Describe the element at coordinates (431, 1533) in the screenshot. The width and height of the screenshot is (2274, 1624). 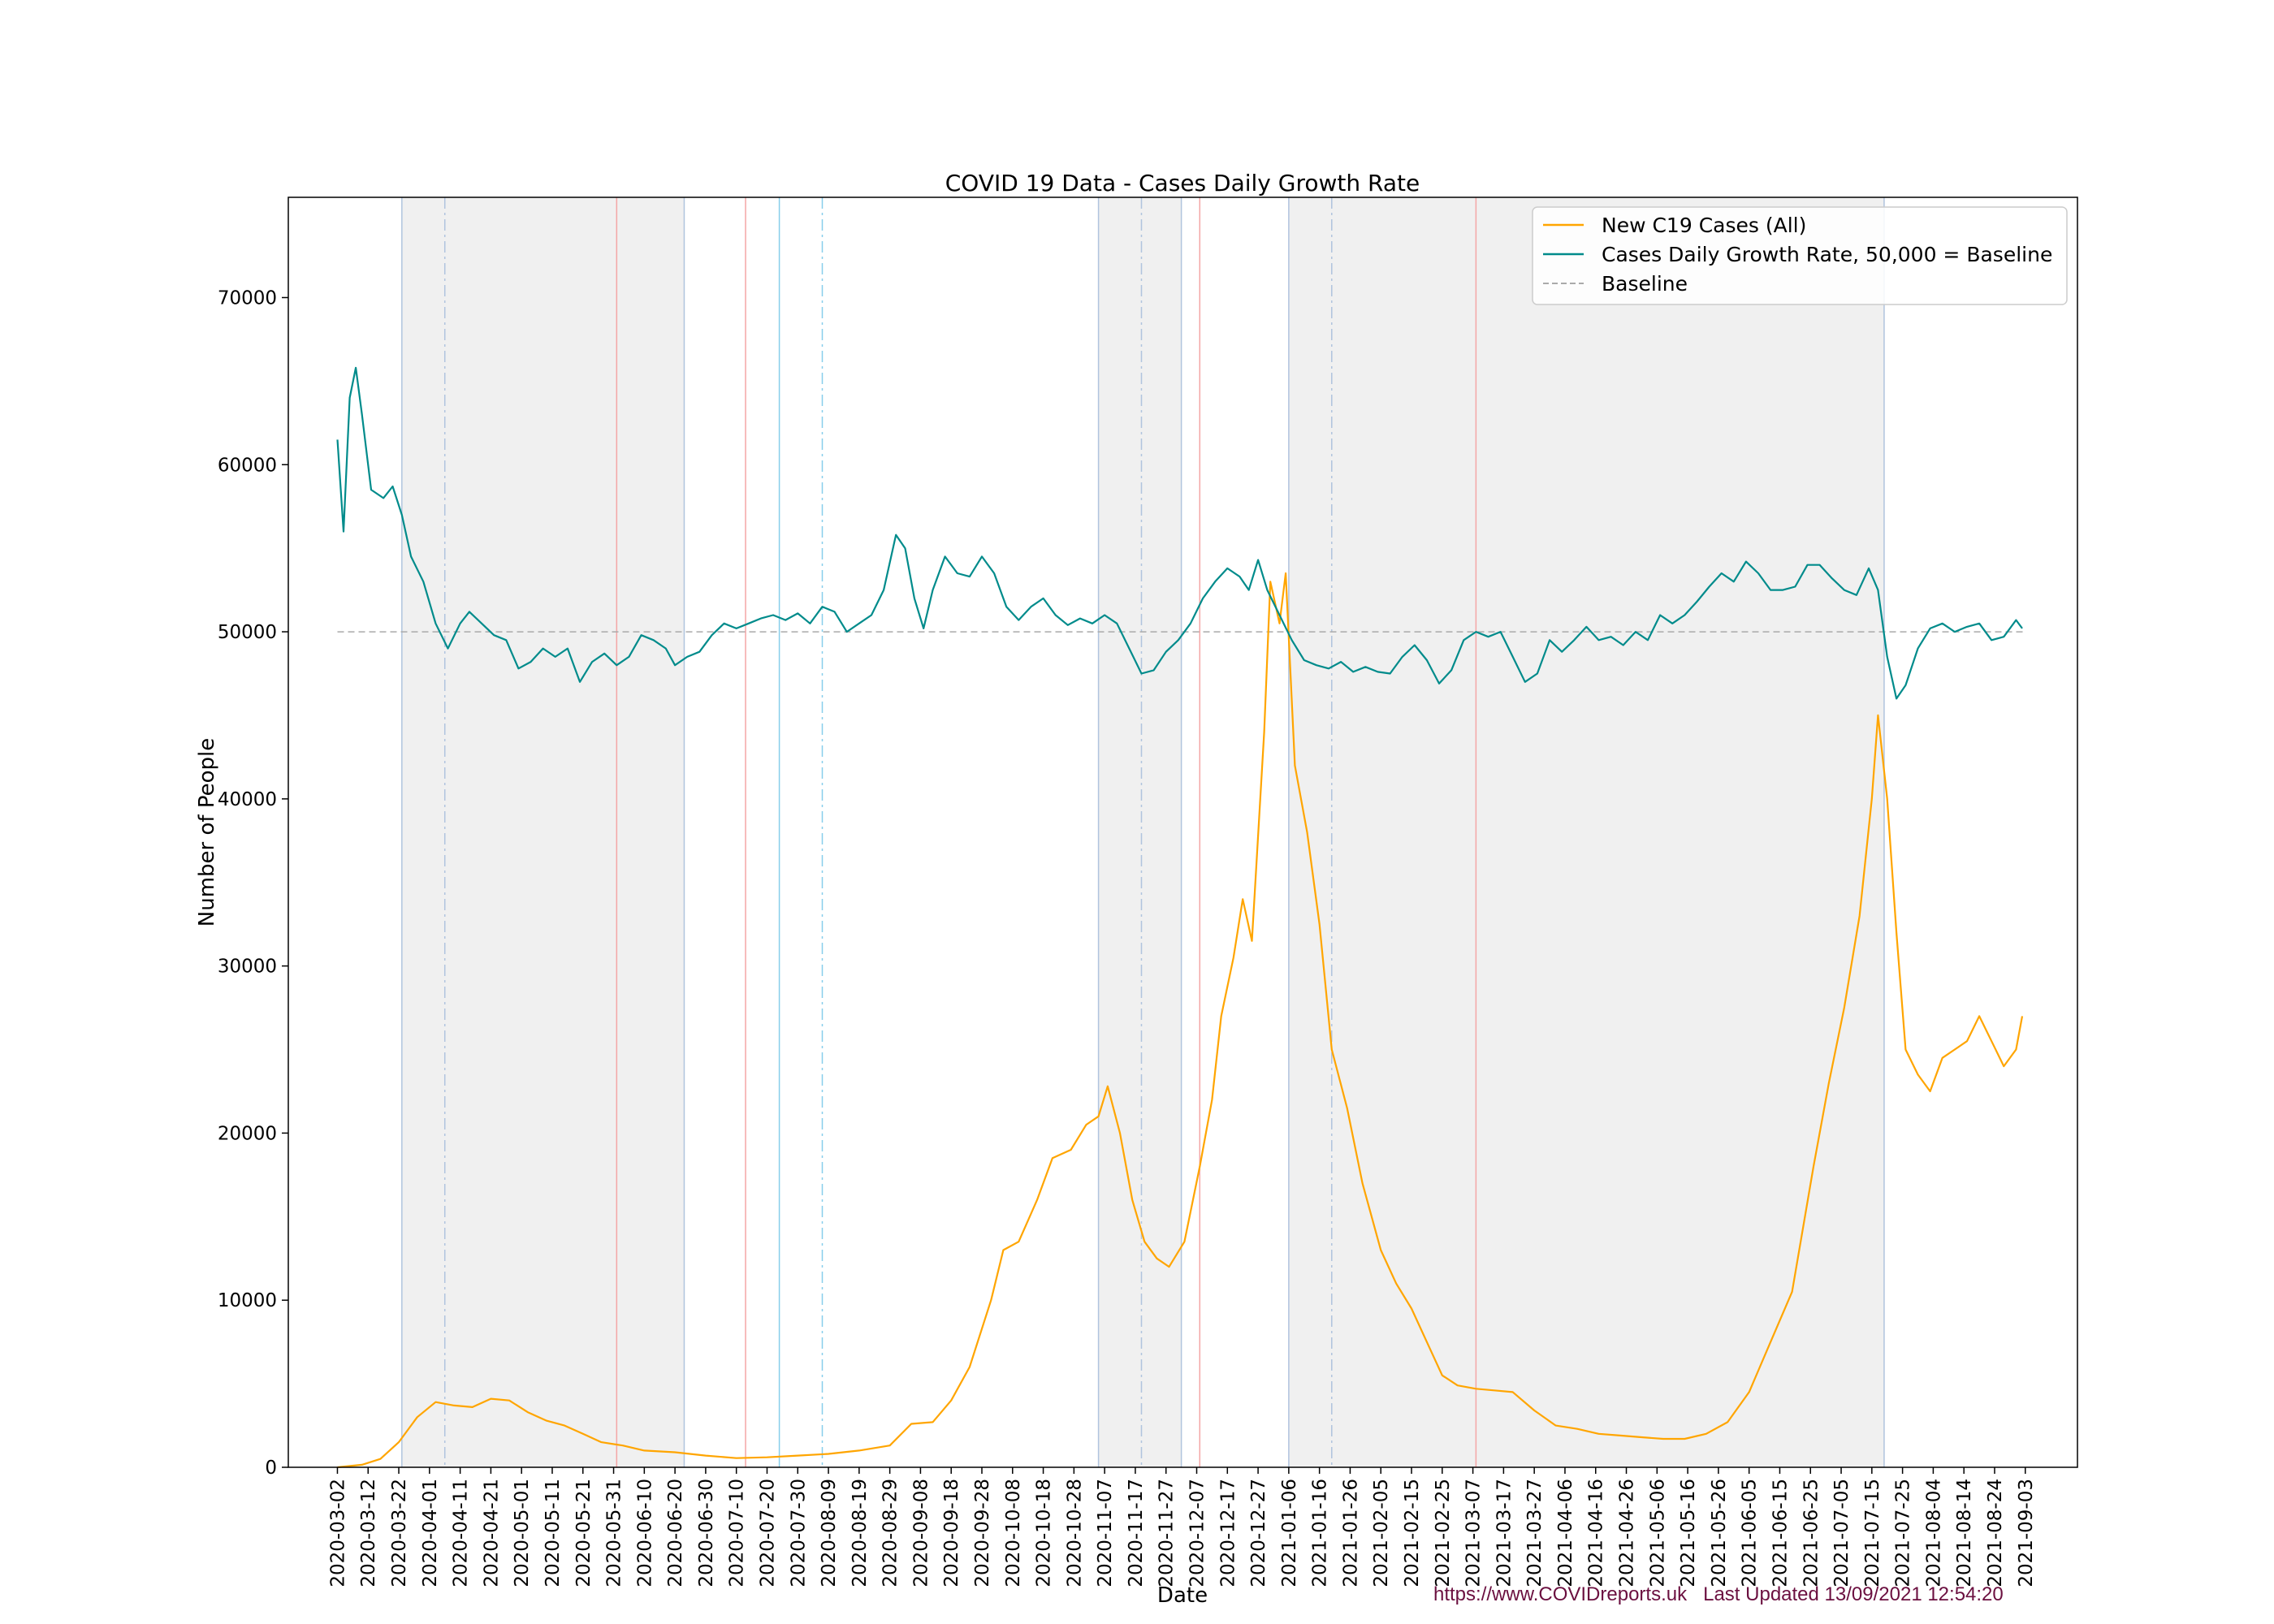
I see `x-tick-label-3: 2020-04-01` at that location.